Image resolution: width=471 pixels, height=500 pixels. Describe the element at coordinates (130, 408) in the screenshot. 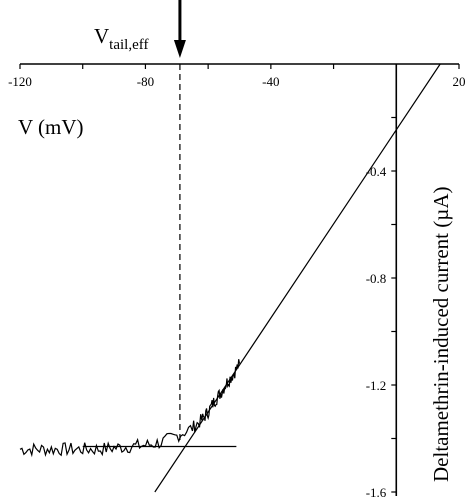

I see `series-trace` at that location.